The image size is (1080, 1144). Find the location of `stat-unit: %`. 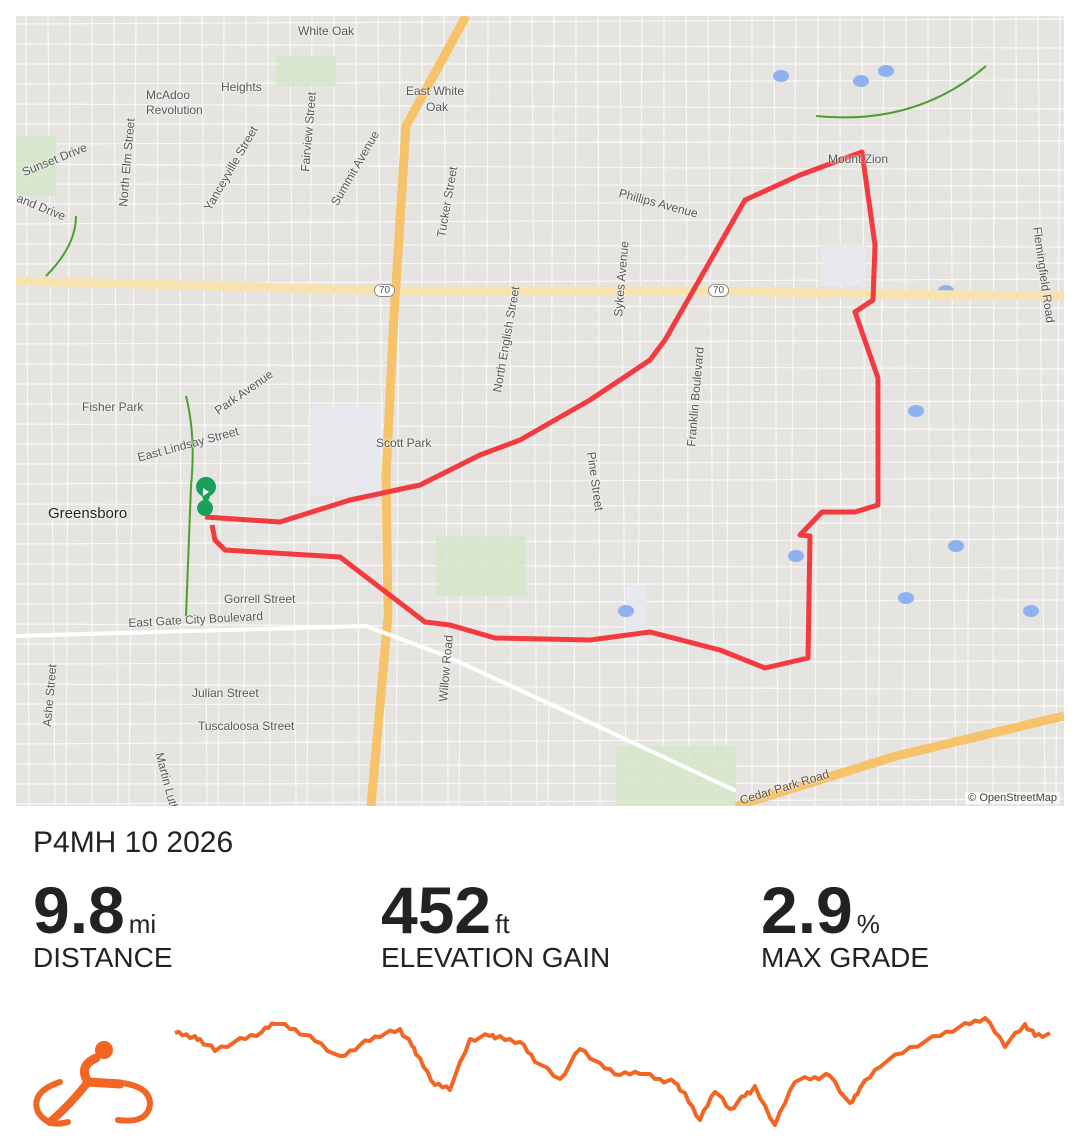

stat-unit: % is located at coordinates (868, 924).